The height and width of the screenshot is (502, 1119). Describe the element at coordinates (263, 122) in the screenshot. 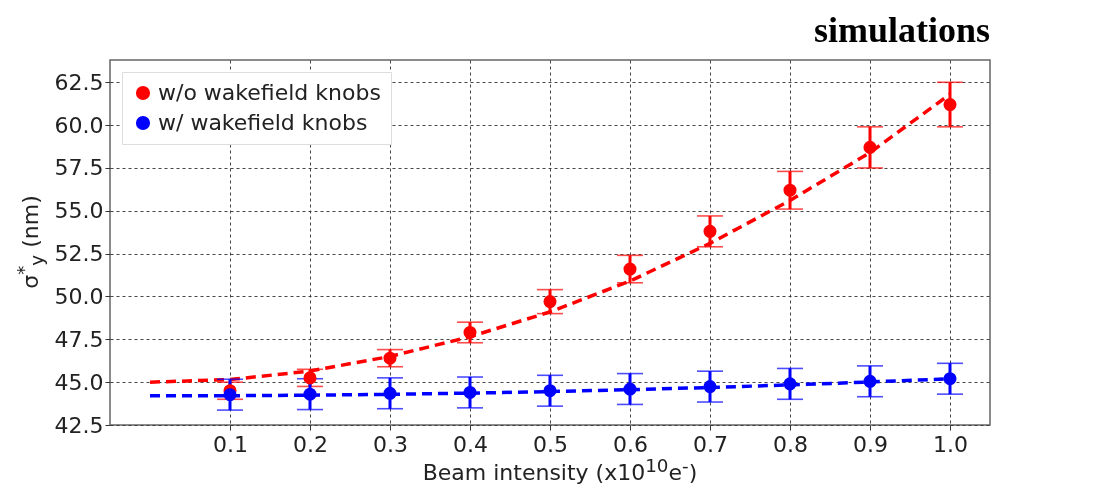

I see `legend-label: w/ wakefield knobs` at that location.